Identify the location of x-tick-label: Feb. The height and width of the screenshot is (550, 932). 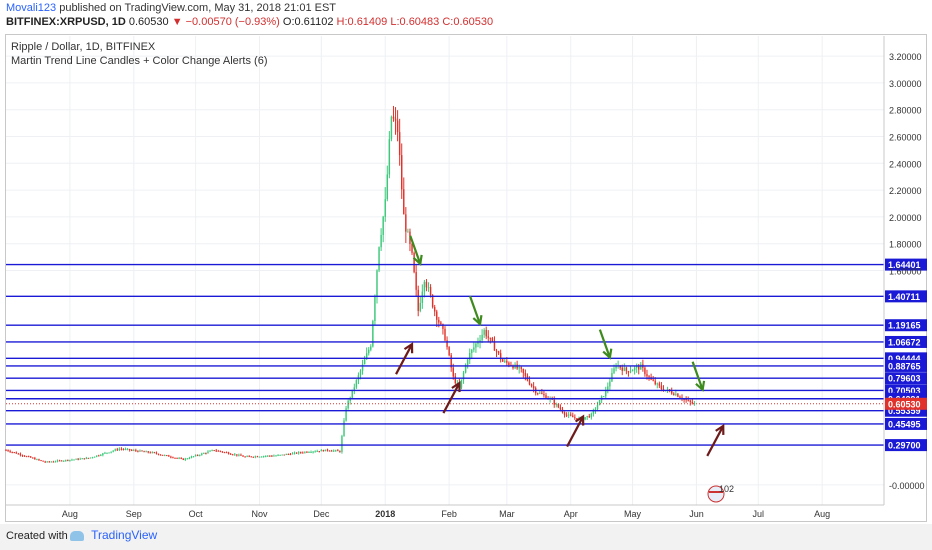
(449, 514).